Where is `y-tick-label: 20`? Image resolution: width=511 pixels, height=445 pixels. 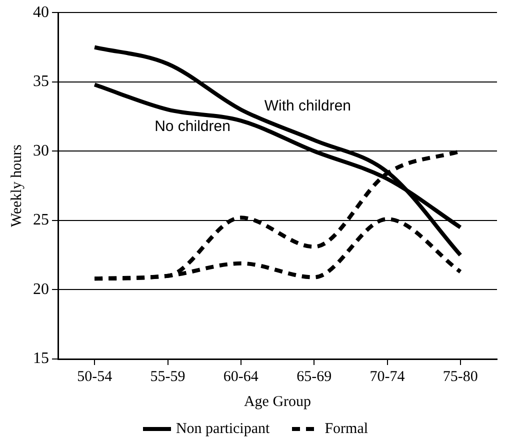
y-tick-label: 20 is located at coordinates (41, 289).